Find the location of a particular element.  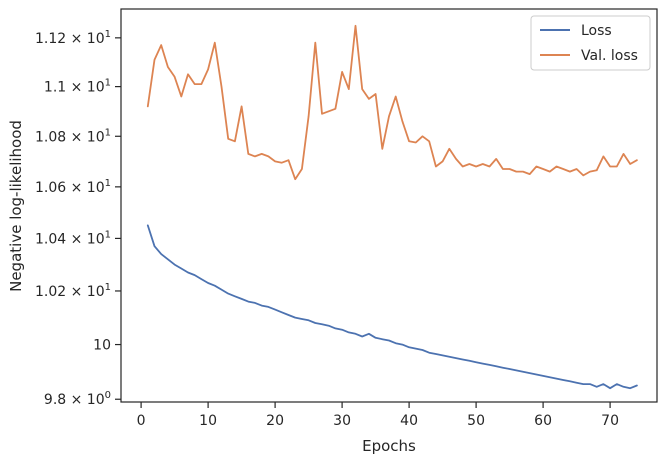

x-tick-label: 10 is located at coordinates (208, 421).